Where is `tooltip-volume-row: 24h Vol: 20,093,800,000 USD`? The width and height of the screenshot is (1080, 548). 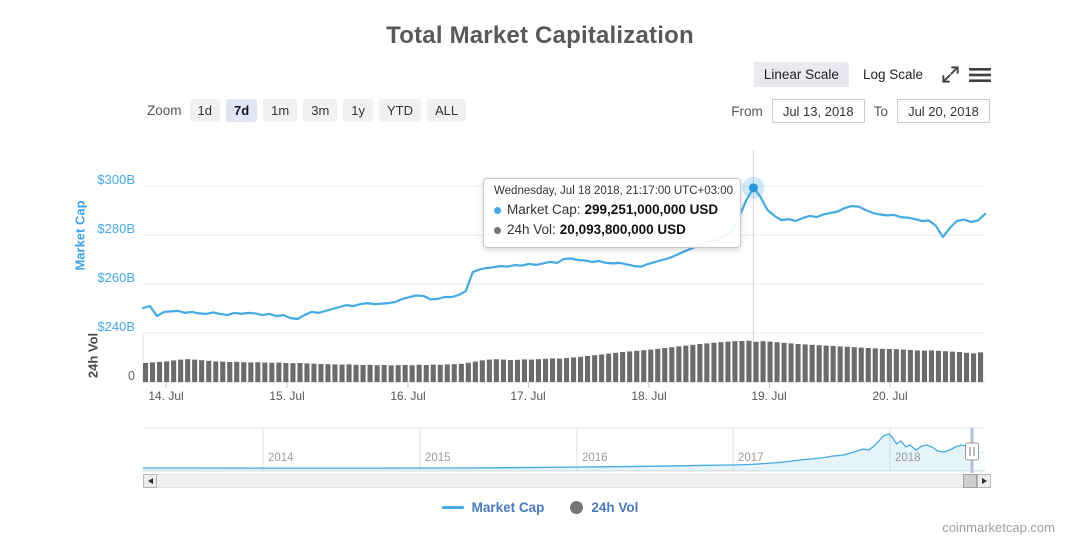 tooltip-volume-row: 24h Vol: 20,093,800,000 USD is located at coordinates (612, 230).